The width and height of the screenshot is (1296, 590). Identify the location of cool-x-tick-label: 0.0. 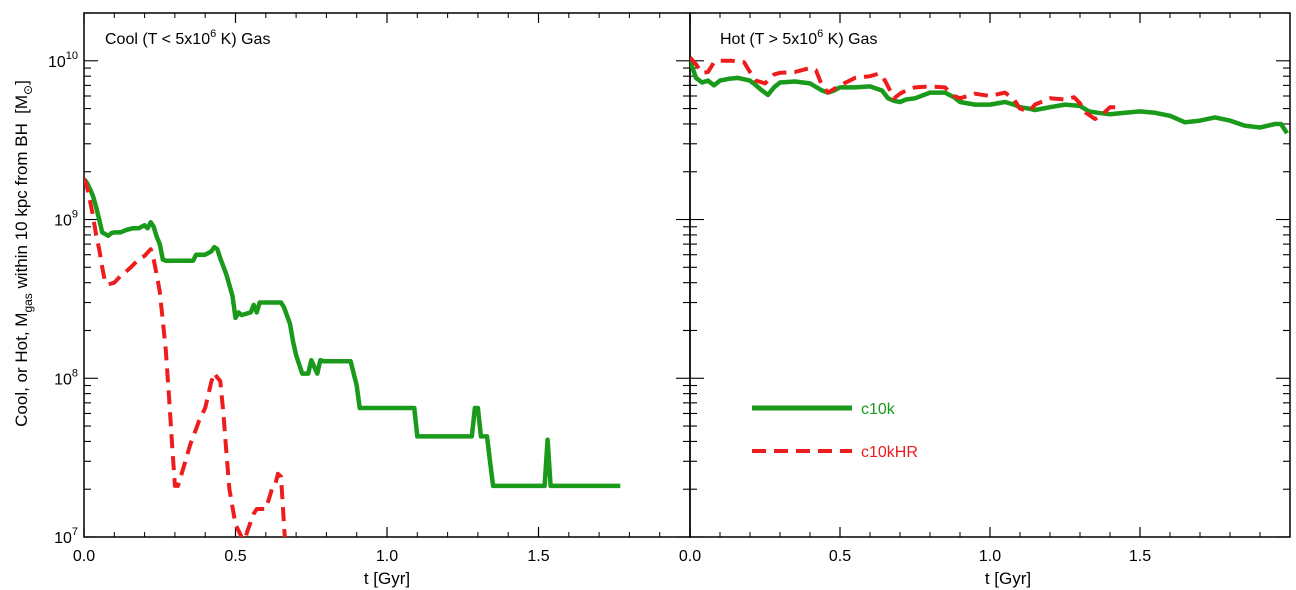
(84, 556).